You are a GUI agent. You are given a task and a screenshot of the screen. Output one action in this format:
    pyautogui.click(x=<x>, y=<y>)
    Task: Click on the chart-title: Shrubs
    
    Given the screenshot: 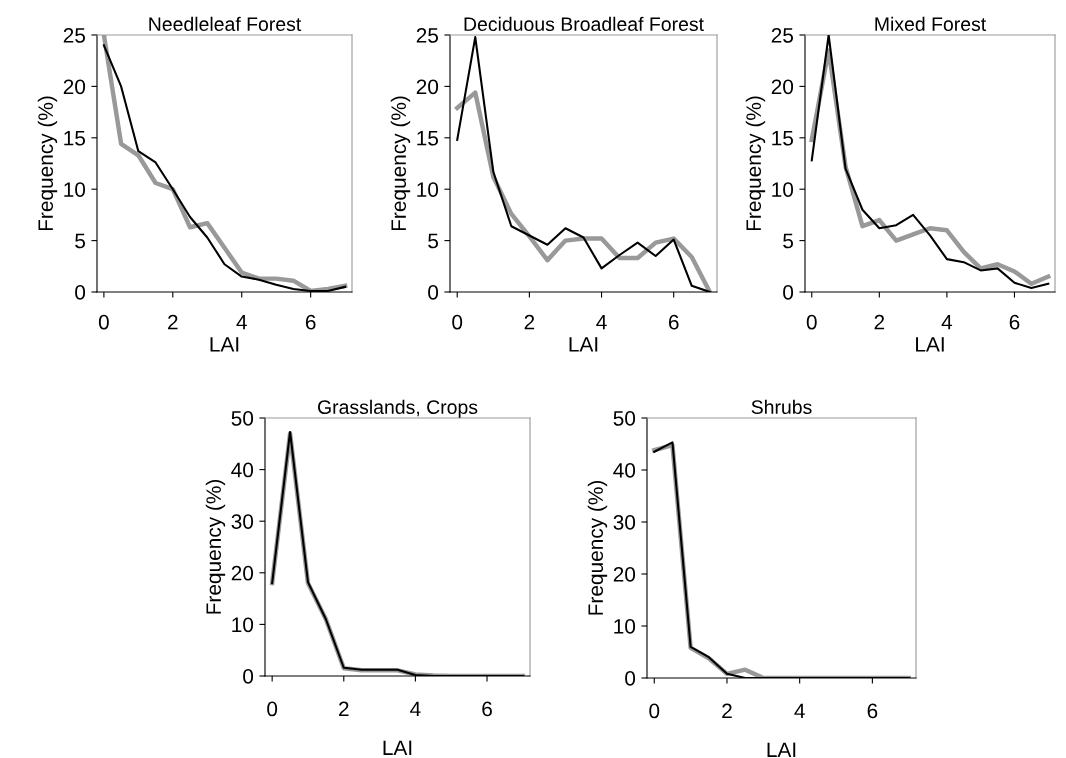 What is the action you would take?
    pyautogui.click(x=781, y=407)
    